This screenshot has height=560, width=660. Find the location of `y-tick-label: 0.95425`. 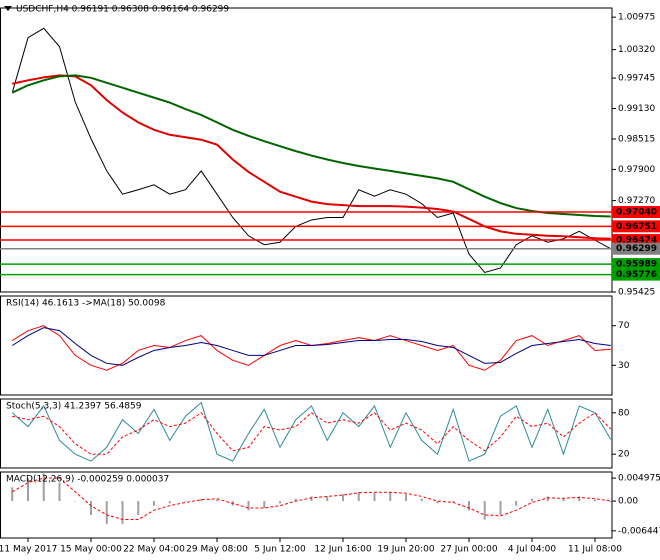

y-tick-label: 0.95425 is located at coordinates (636, 293).